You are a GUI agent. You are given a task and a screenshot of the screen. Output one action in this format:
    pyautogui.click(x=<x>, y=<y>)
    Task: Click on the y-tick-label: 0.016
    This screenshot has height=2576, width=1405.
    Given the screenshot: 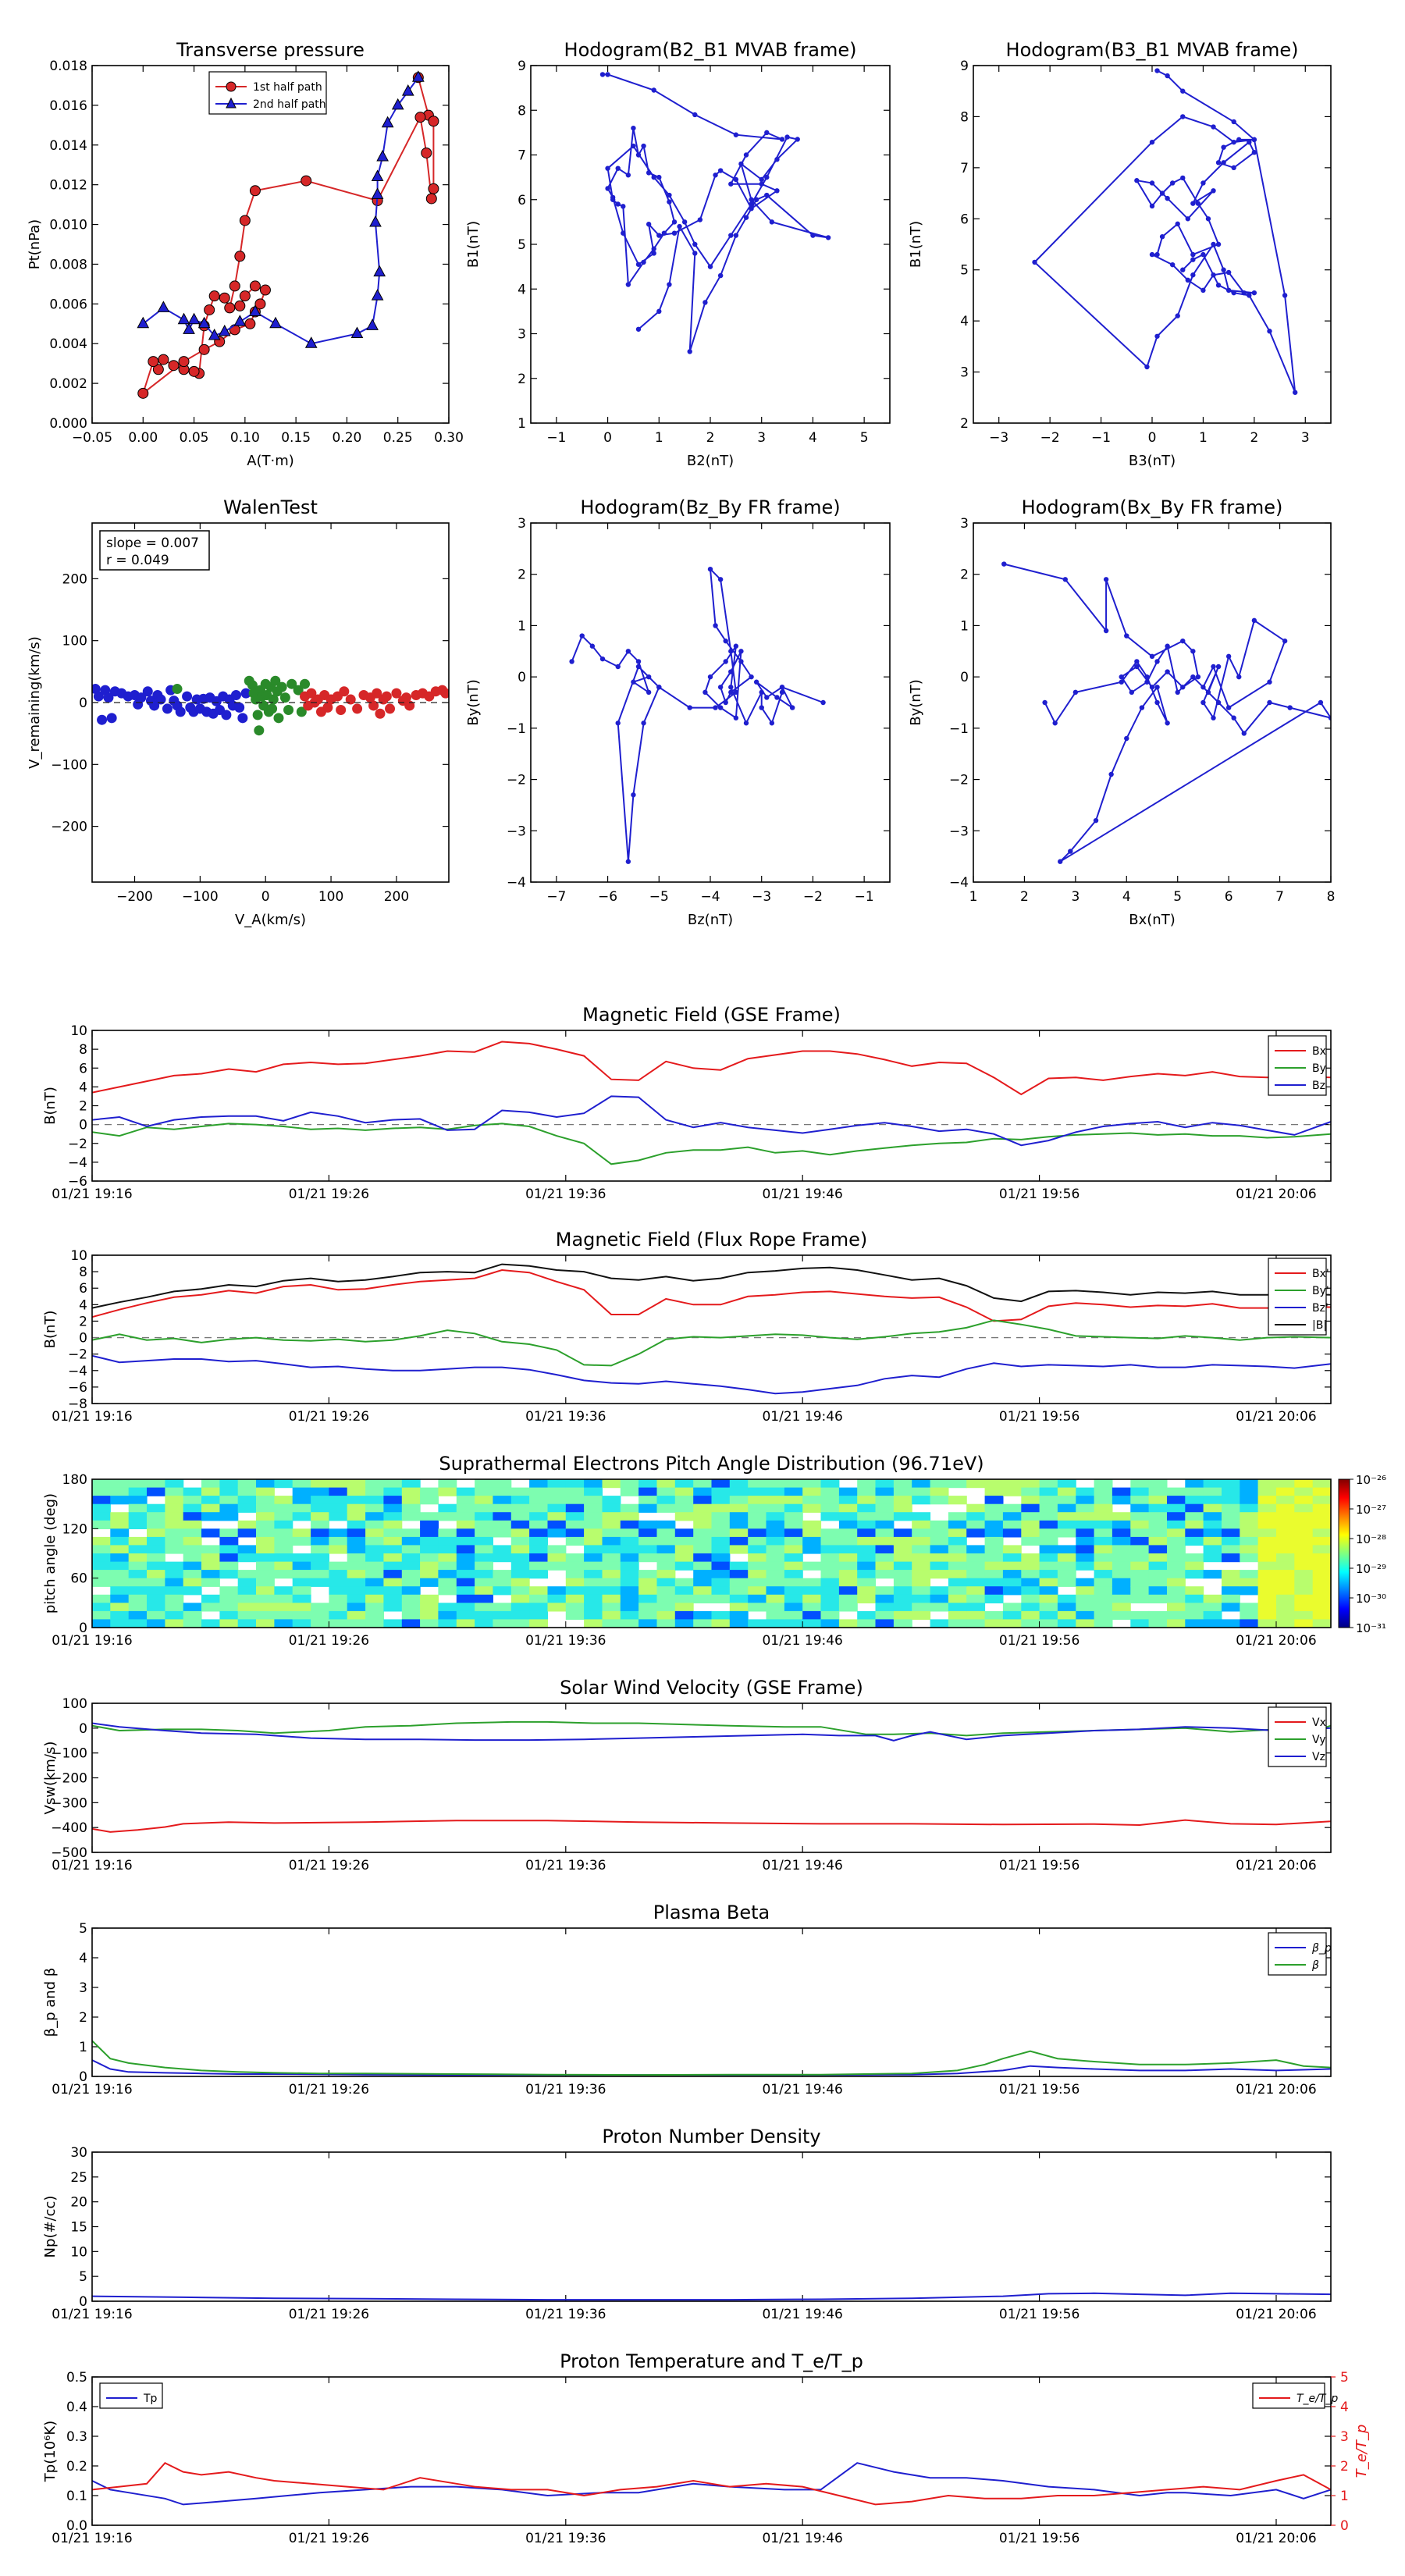 What is the action you would take?
    pyautogui.click(x=68, y=106)
    